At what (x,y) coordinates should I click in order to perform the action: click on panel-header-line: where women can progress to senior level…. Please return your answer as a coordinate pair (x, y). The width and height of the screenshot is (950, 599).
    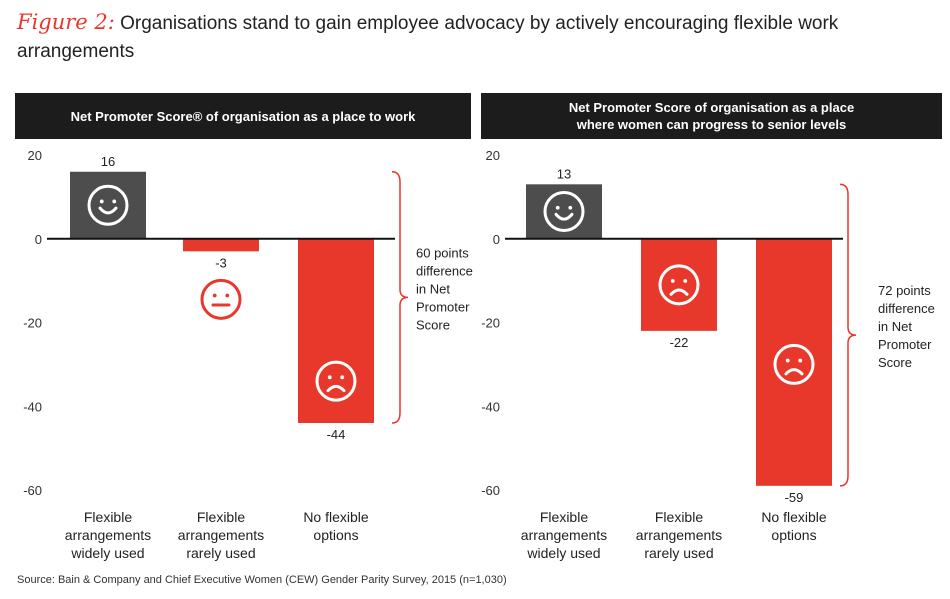
    Looking at the image, I should click on (711, 124).